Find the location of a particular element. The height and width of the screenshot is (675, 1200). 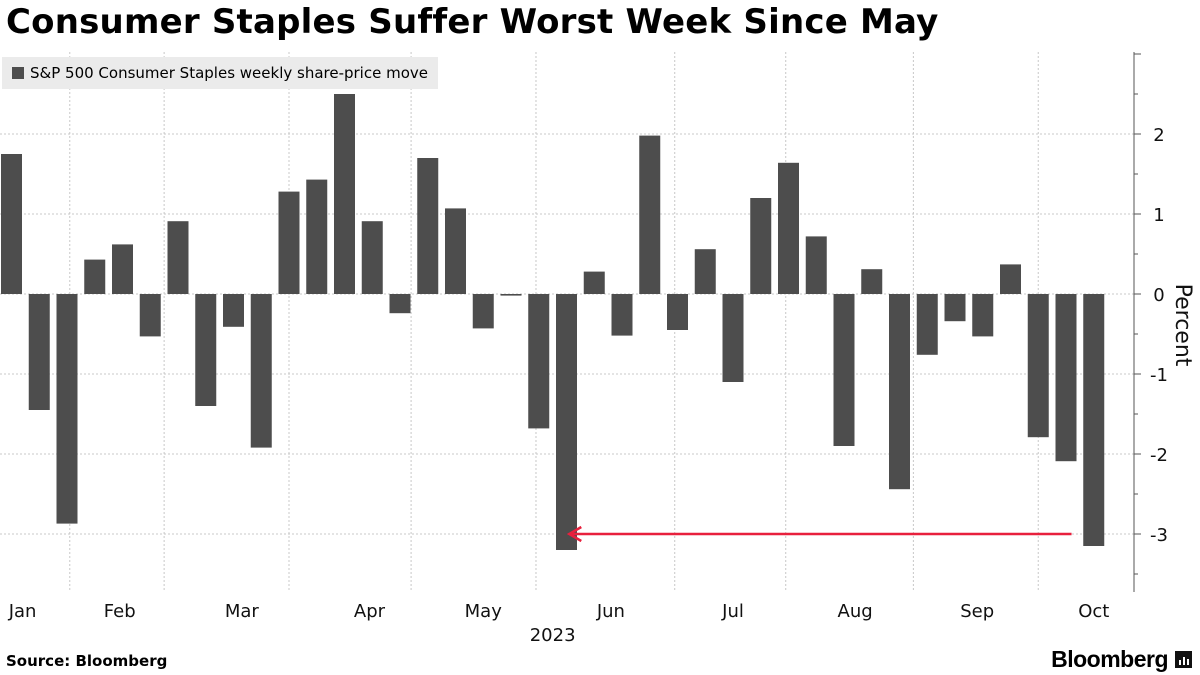

x-tick-label: Mar is located at coordinates (242, 611).